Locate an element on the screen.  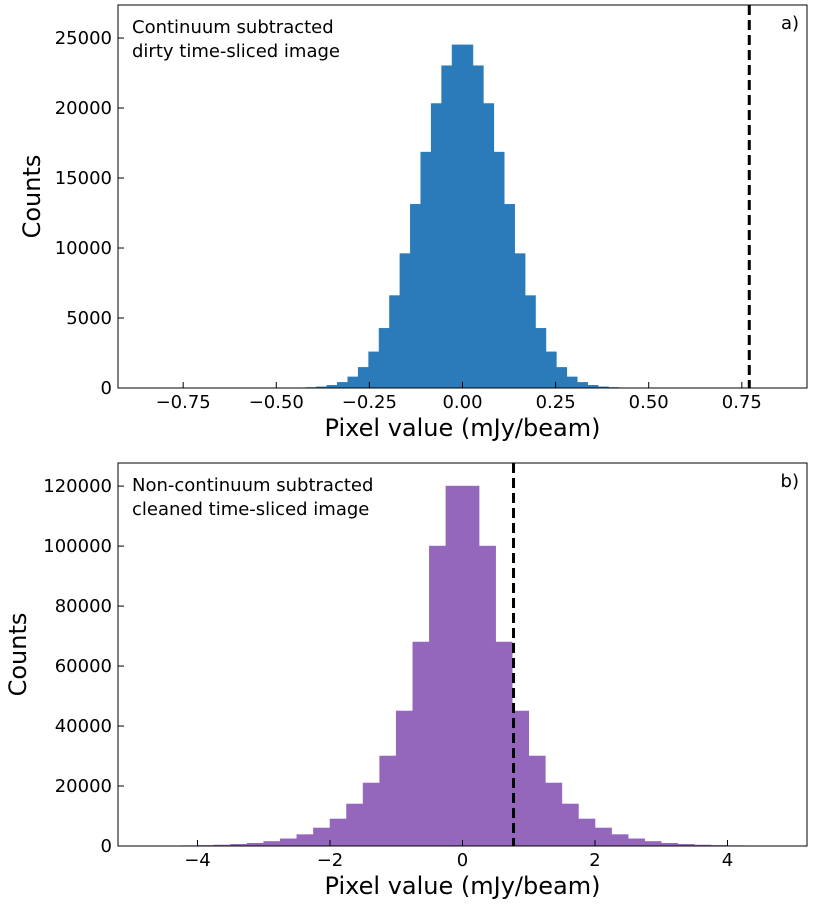
y-tick-label: 80000 is located at coordinates (83, 606).